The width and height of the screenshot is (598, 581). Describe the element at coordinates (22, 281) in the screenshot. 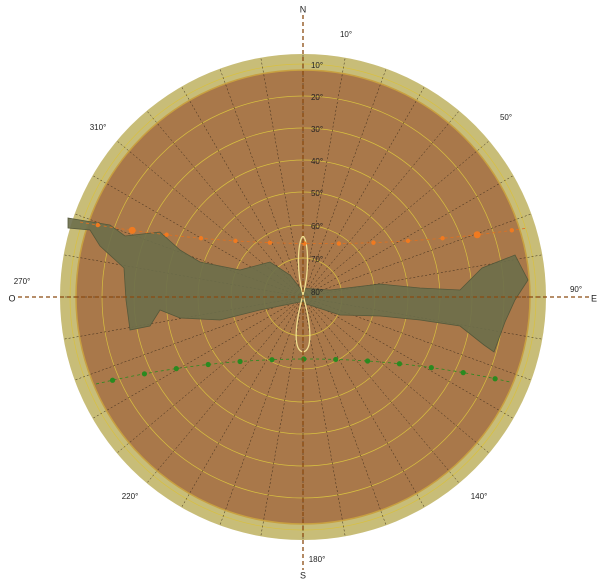

I see `azimuth-label: 270°` at that location.